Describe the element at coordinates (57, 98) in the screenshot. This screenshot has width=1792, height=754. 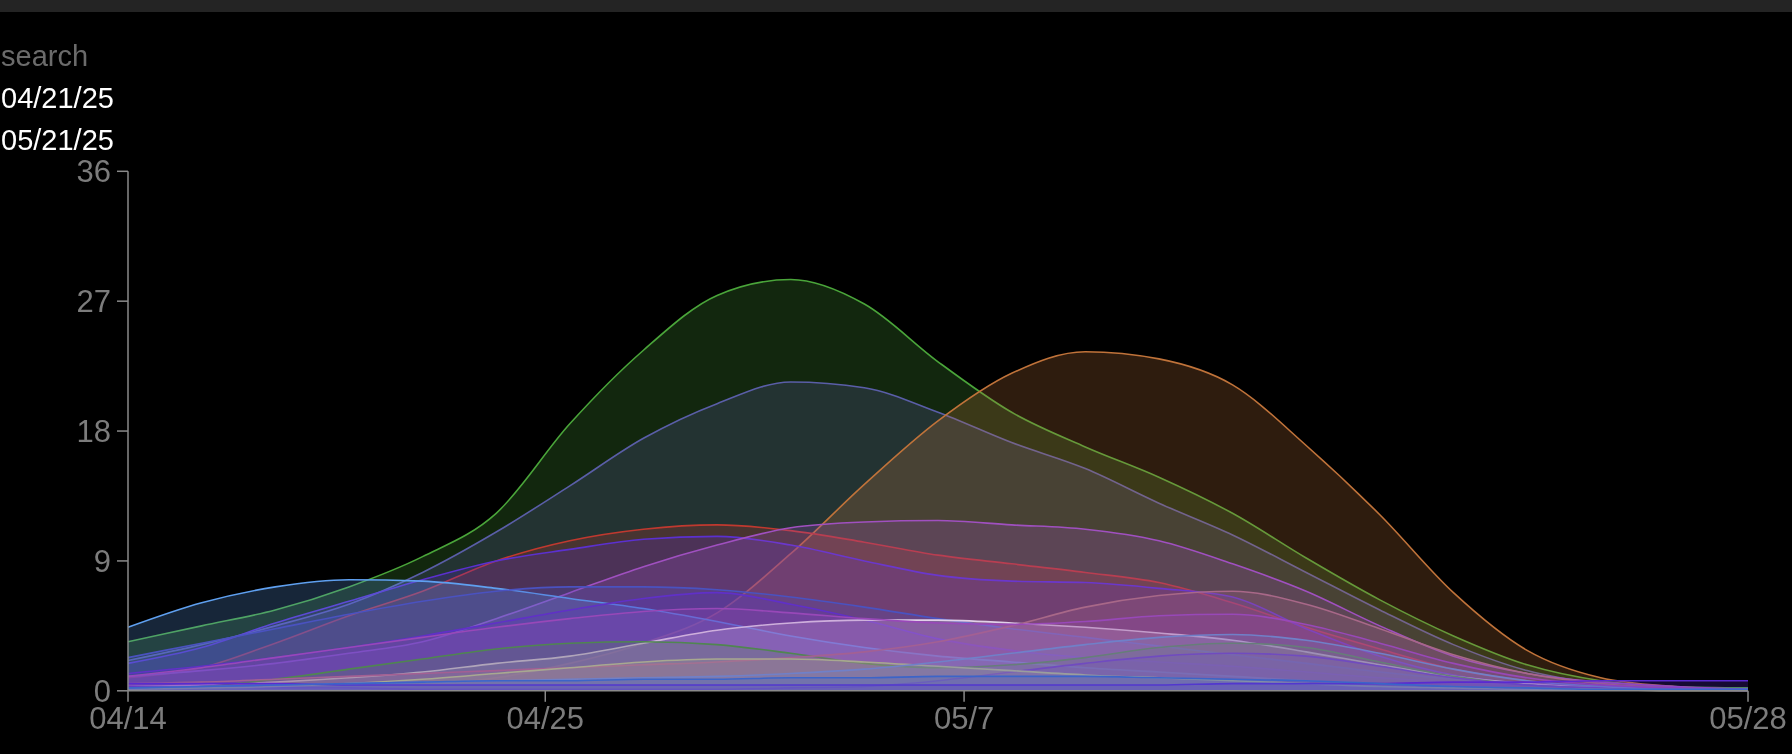
I see `text: 04/21/25` at that location.